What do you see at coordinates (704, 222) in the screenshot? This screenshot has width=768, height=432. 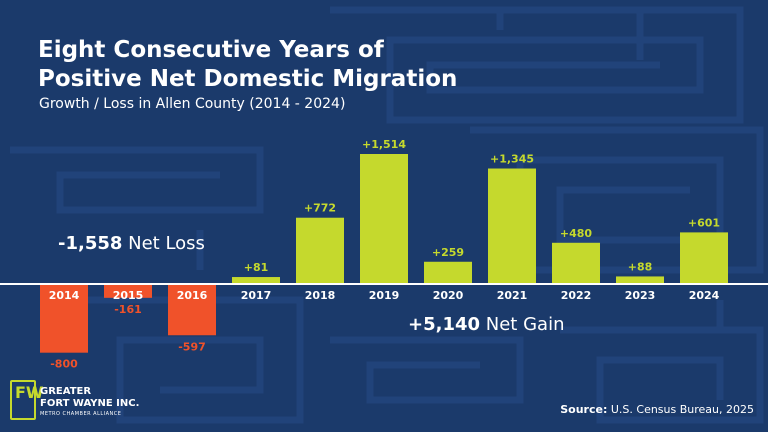 I see `data-label-2024: +601` at bounding box center [704, 222].